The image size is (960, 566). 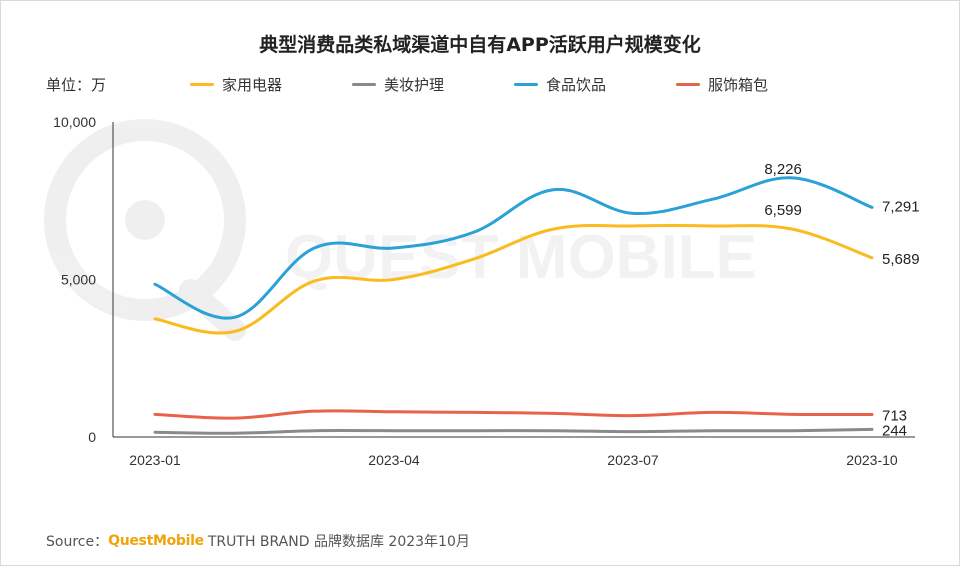 What do you see at coordinates (576, 85) in the screenshot?
I see `legend-label: 食品饮品` at bounding box center [576, 85].